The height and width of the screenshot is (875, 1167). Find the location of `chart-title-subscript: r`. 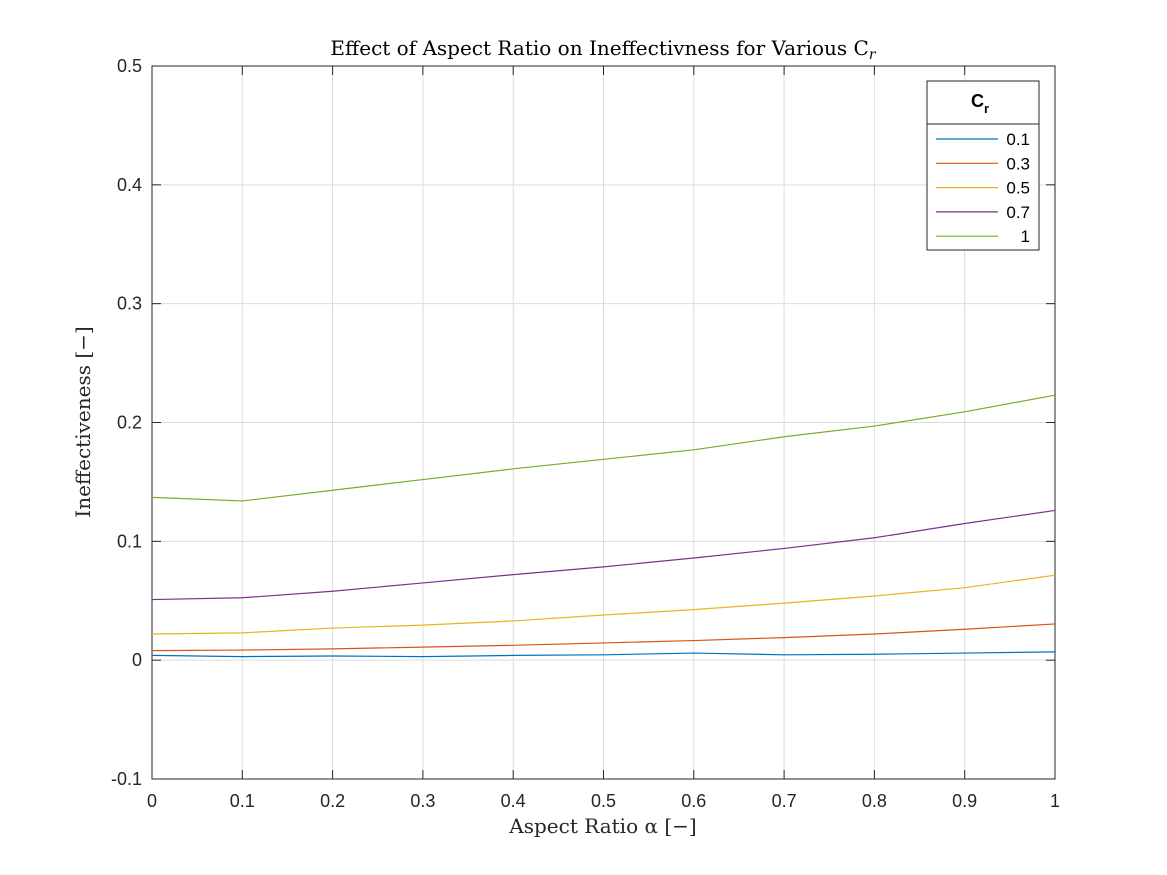

chart-title-subscript: r is located at coordinates (873, 55).